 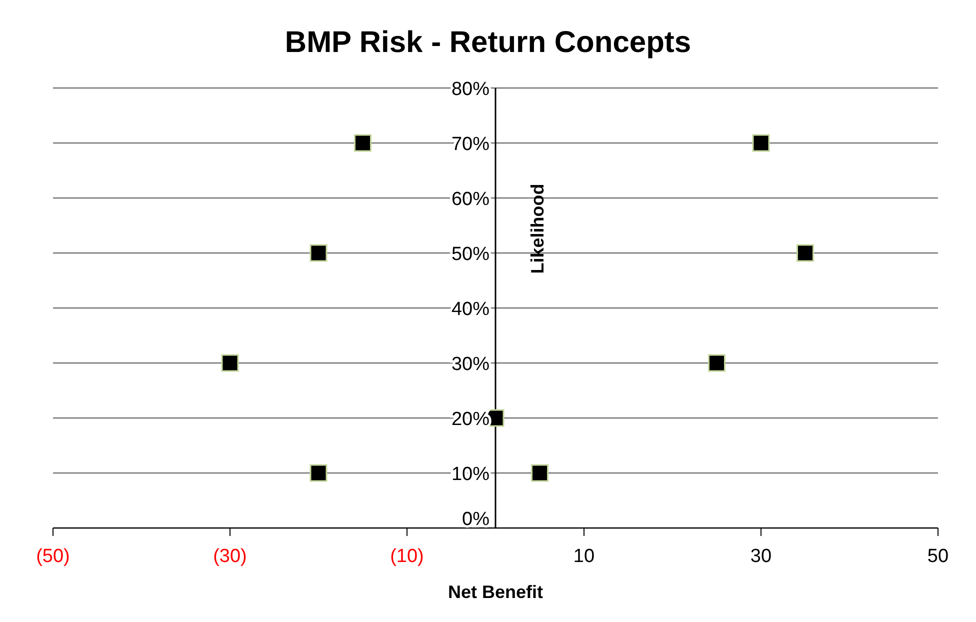 What do you see at coordinates (407, 556) in the screenshot?
I see `x-tick-label: (10)` at bounding box center [407, 556].